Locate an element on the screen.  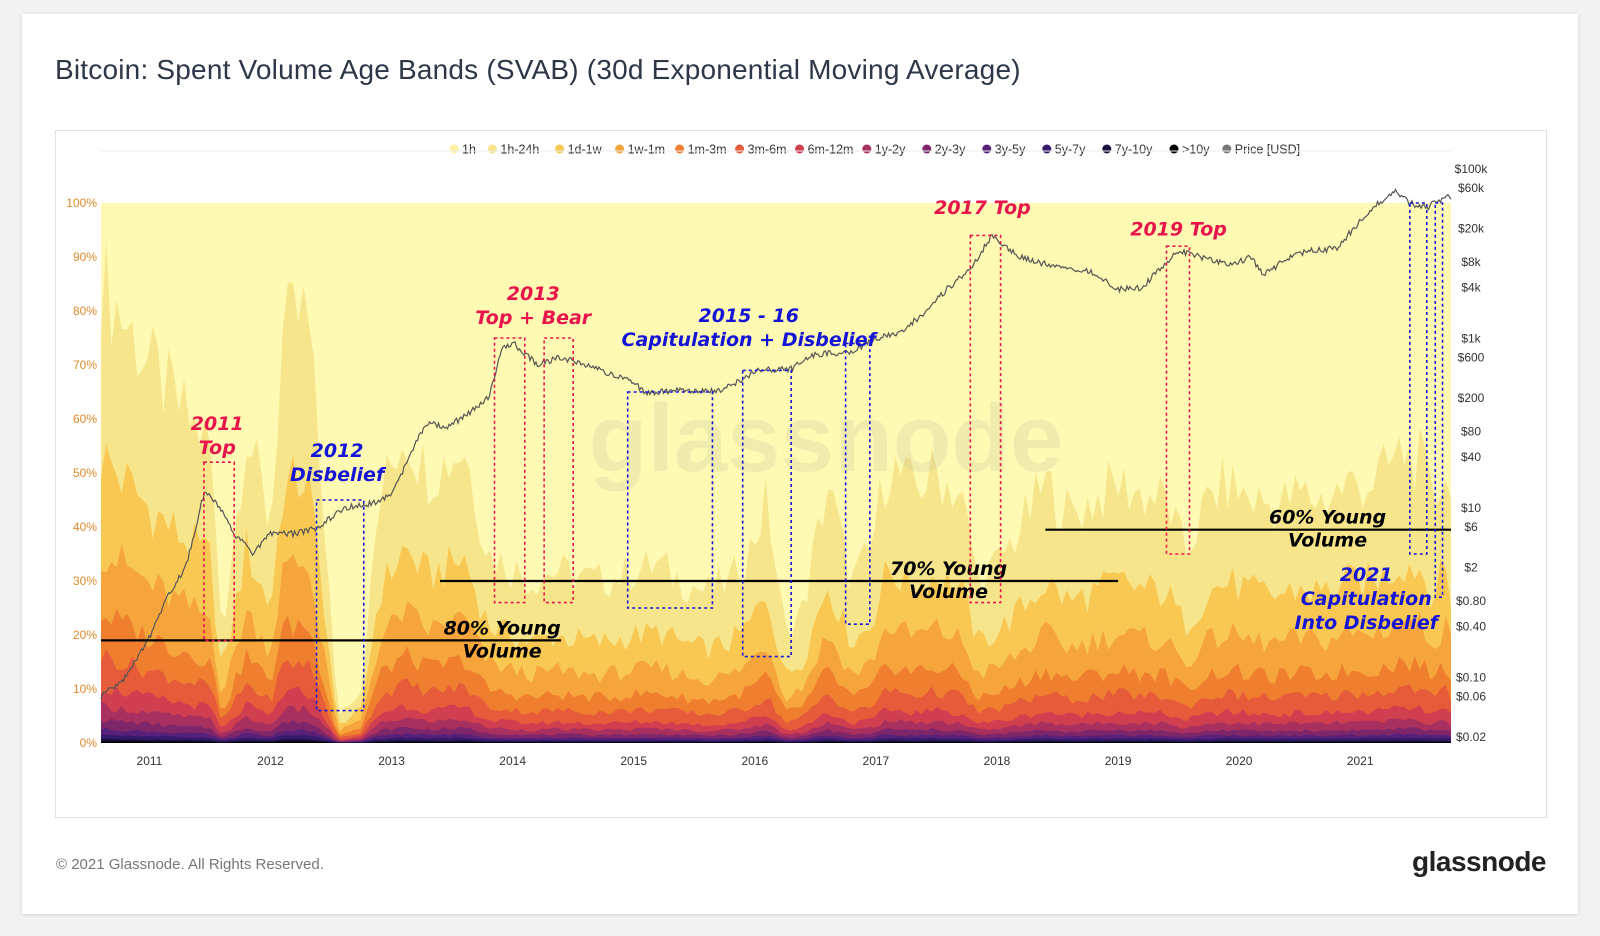
annotation-label: Top is located at coordinates (217, 448).